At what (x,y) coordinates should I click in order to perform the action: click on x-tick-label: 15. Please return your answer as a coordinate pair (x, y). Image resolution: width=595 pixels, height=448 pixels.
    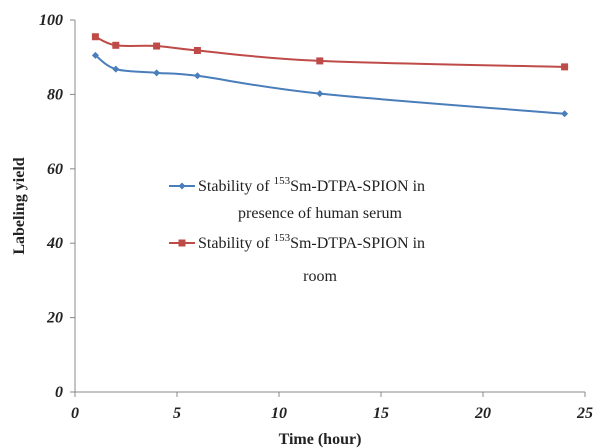
    Looking at the image, I should click on (381, 413).